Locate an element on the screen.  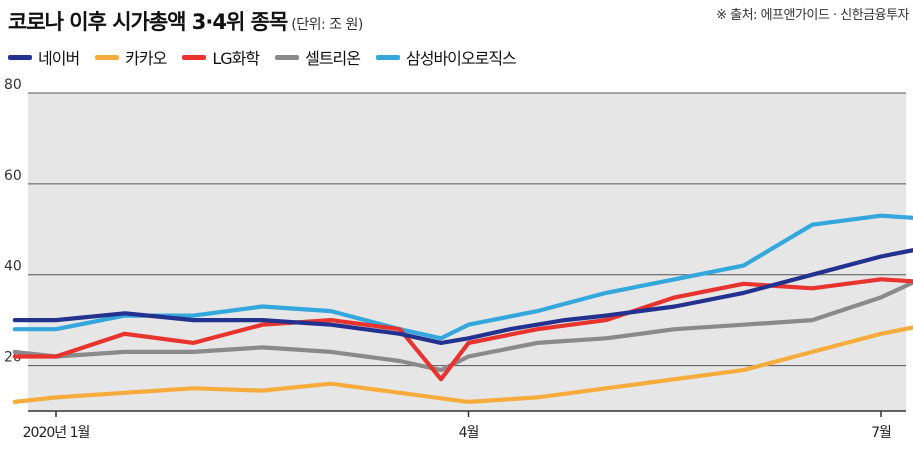
legend-item: LG화학 is located at coordinates (221, 57).